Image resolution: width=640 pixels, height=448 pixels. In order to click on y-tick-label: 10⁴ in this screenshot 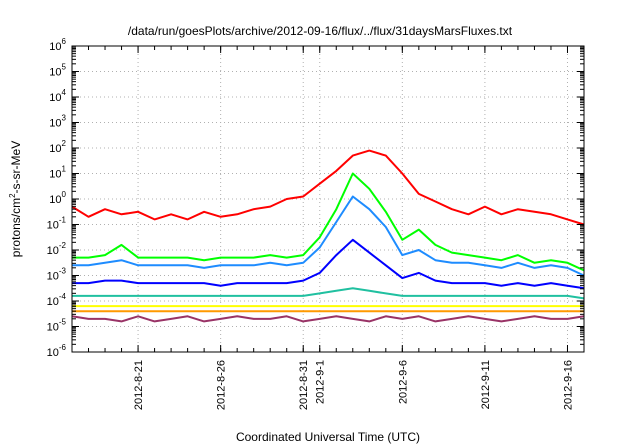, I will do `click(57, 96)`.